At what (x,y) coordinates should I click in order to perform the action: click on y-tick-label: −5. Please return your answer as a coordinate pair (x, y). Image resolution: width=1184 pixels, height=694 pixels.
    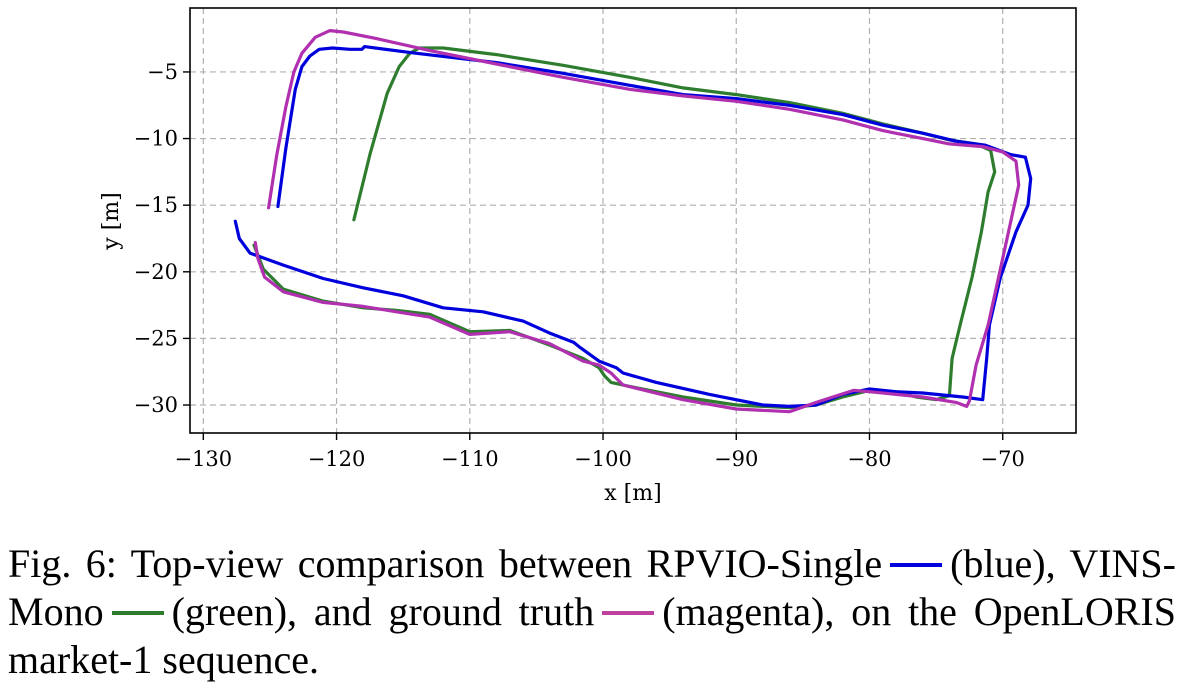
    Looking at the image, I should click on (162, 72).